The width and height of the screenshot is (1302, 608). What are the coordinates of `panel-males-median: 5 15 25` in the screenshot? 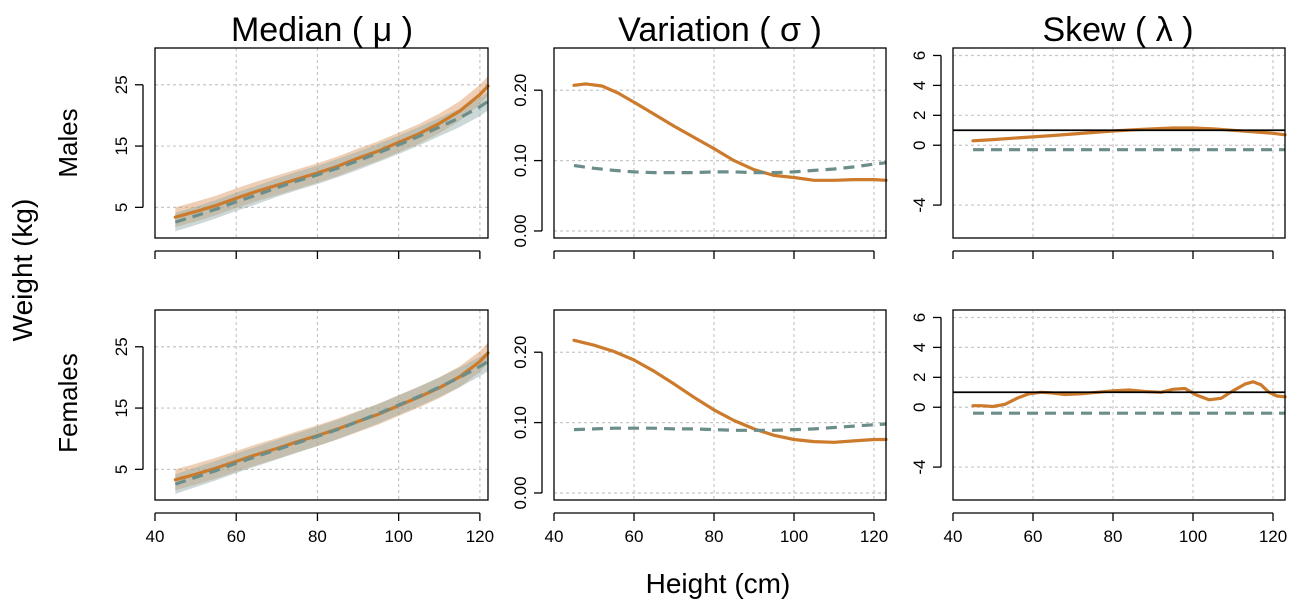 It's located at (301, 153).